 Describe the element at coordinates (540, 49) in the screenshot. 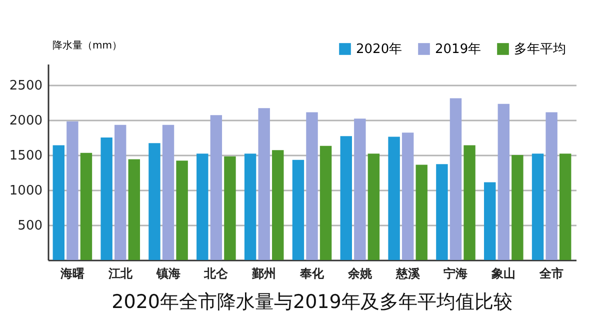

I see `legend-label: 多年平均` at that location.